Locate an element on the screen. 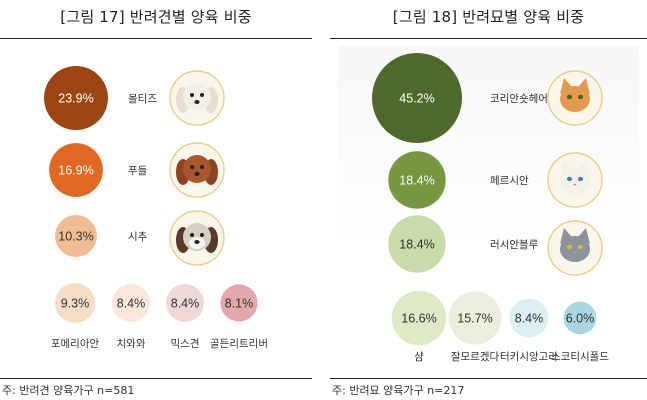 The image size is (647, 400). category-label: 샴 is located at coordinates (419, 357).